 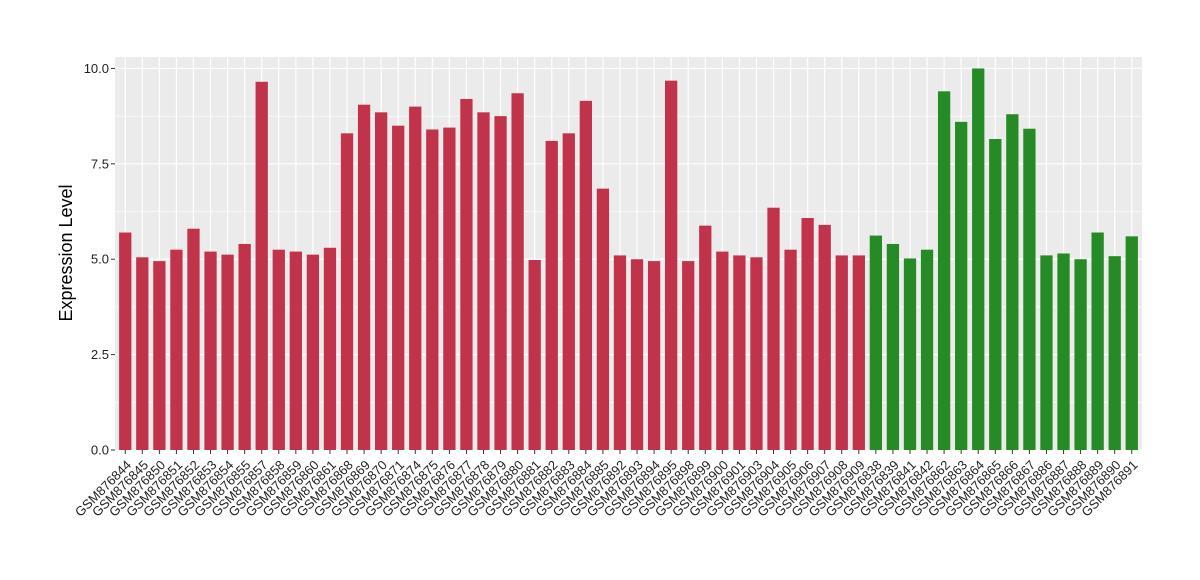 What do you see at coordinates (100, 354) in the screenshot?
I see `y-tick-label: 2.5` at bounding box center [100, 354].